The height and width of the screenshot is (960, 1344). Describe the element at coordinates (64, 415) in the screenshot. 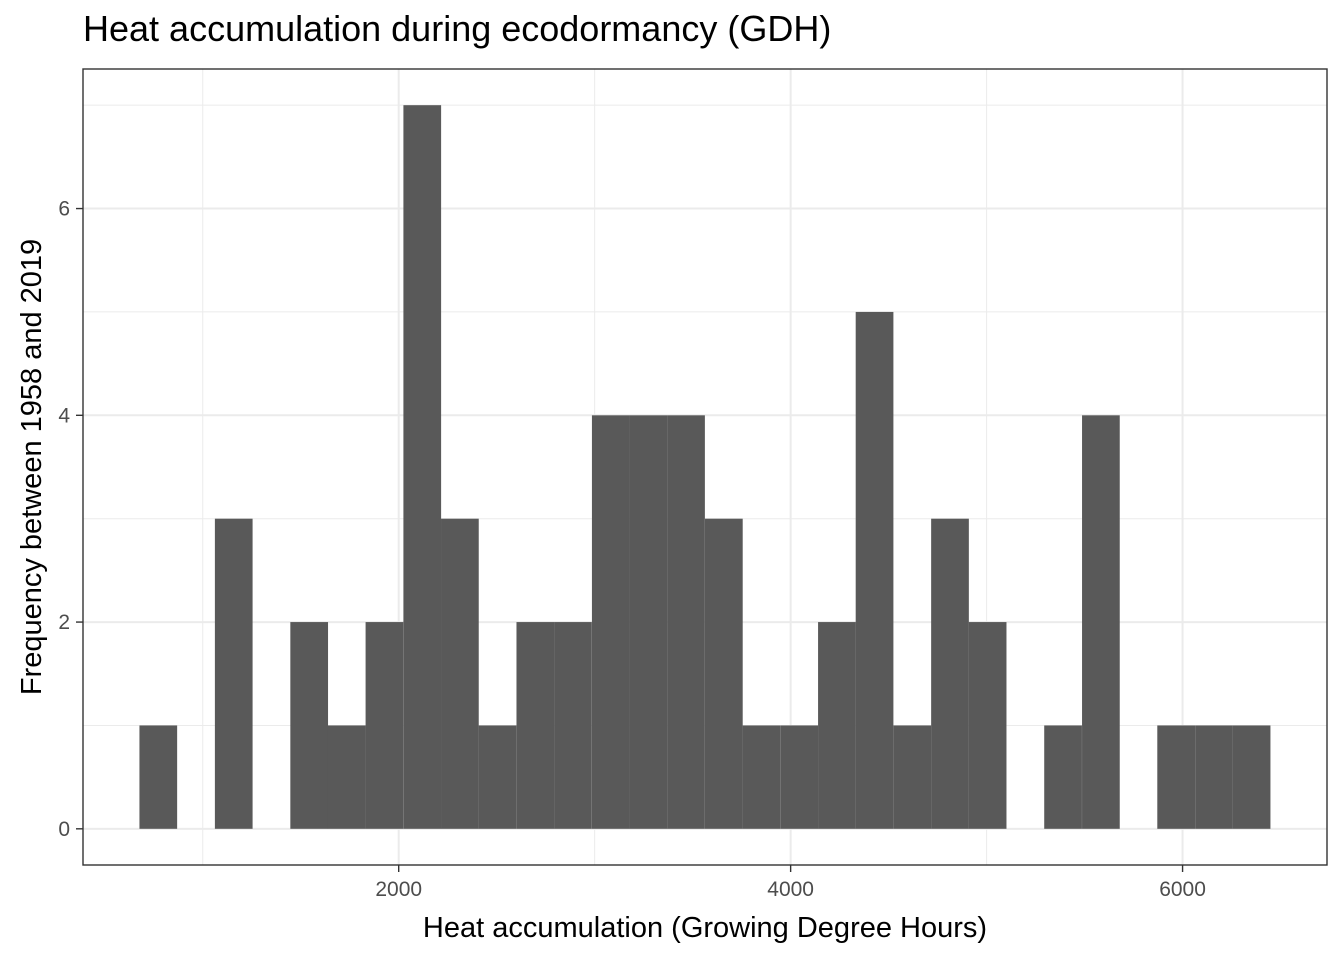

I see `y-tick-label: 4` at that location.